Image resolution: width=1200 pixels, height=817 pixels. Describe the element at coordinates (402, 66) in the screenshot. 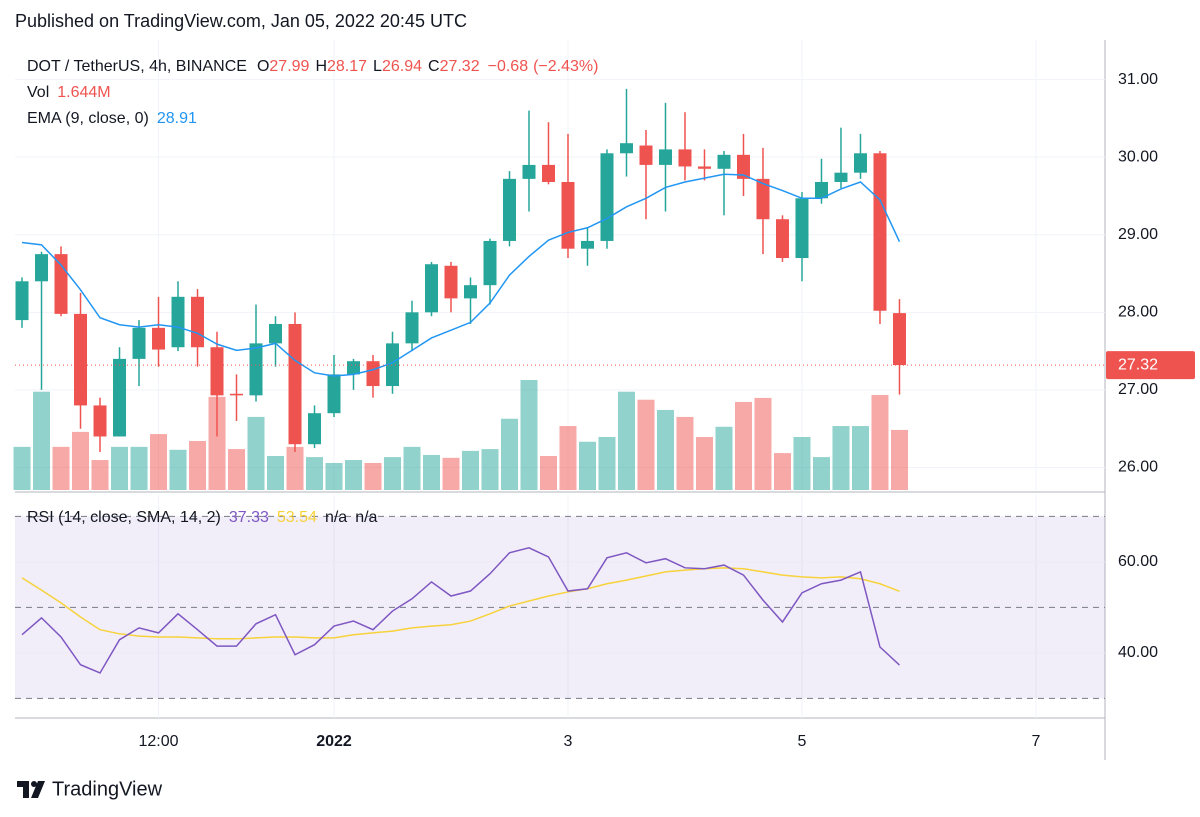

I see `ohlc-value: 26.94` at that location.